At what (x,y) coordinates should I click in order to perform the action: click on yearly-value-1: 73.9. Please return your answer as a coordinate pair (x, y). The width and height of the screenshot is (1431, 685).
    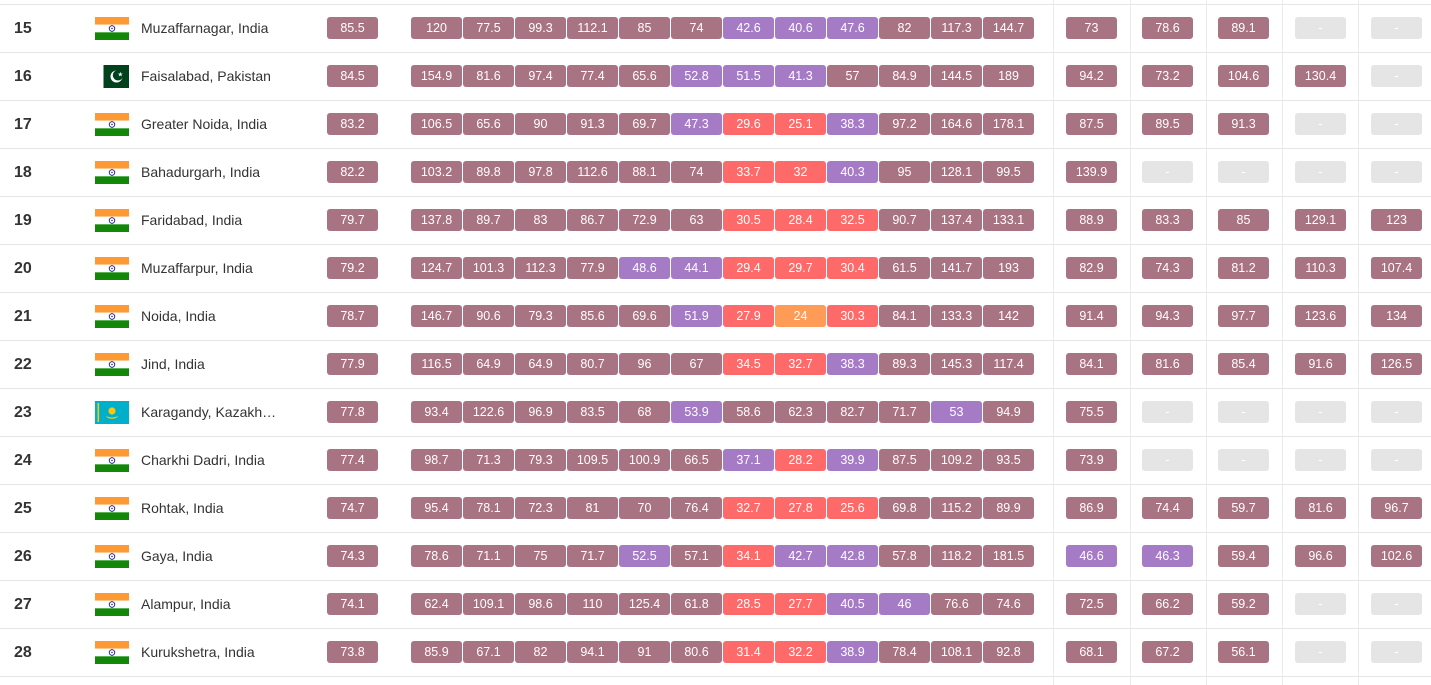
    Looking at the image, I should click on (1091, 460).